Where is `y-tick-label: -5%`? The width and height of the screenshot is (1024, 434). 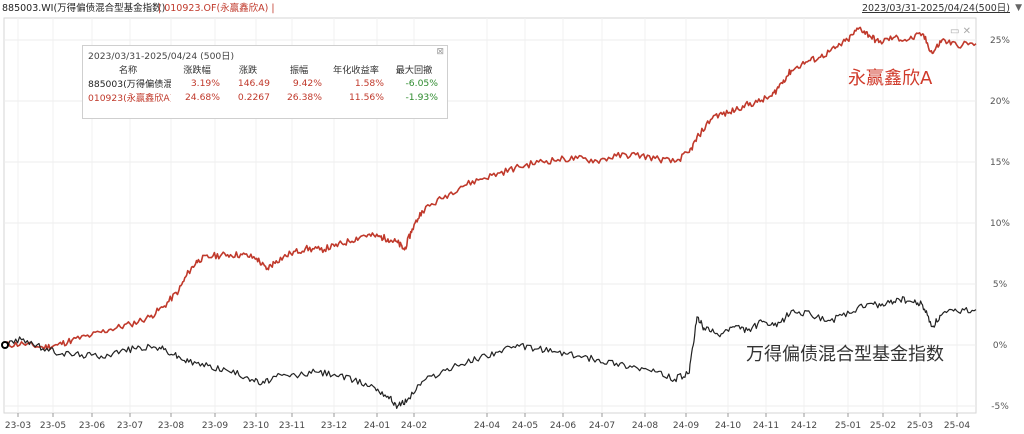
y-tick-label: -5% is located at coordinates (1000, 407).